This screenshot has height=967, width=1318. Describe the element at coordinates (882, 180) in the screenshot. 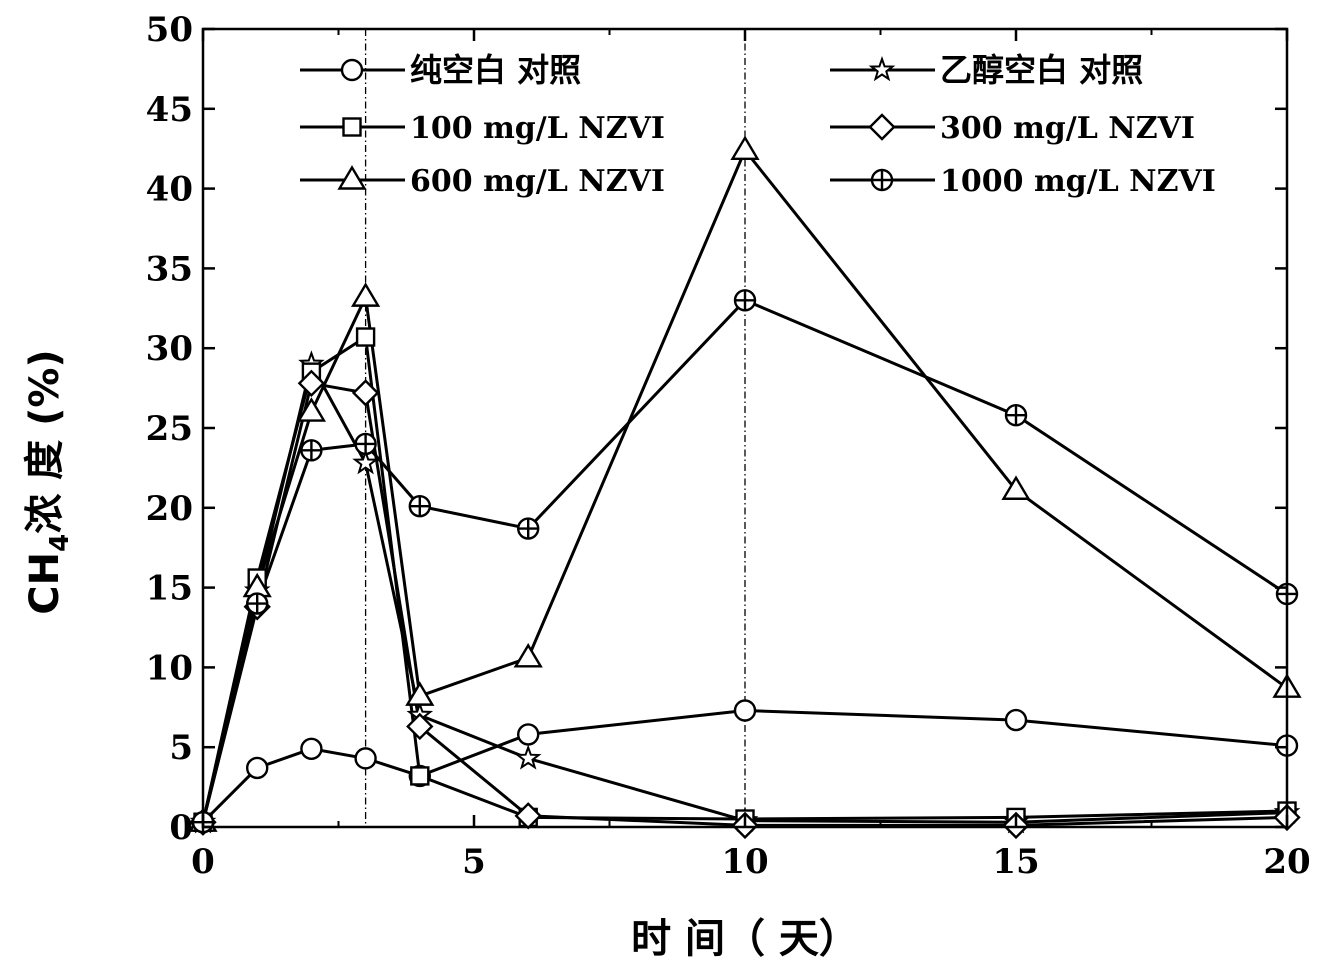

I see `legend-marker-circle-plus` at that location.